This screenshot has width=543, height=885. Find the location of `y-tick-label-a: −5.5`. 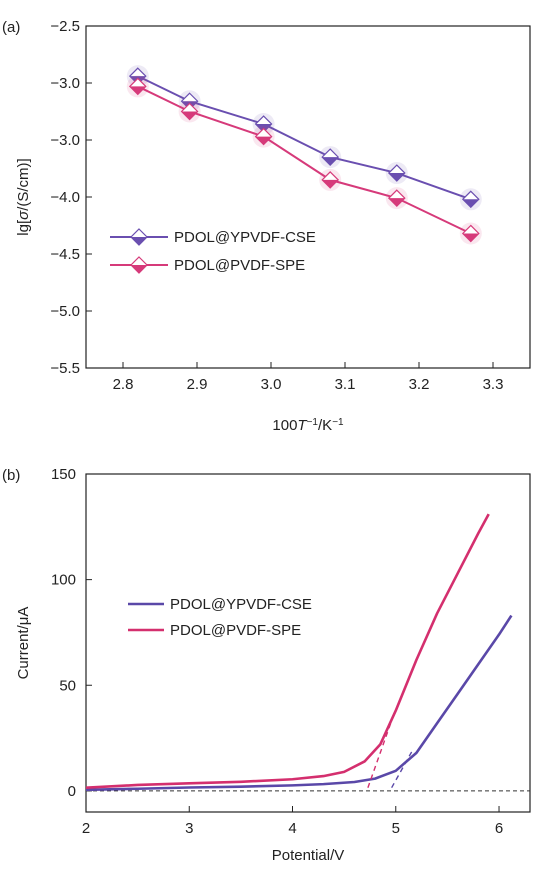

y-tick-label-a: −5.5 is located at coordinates (65, 368).